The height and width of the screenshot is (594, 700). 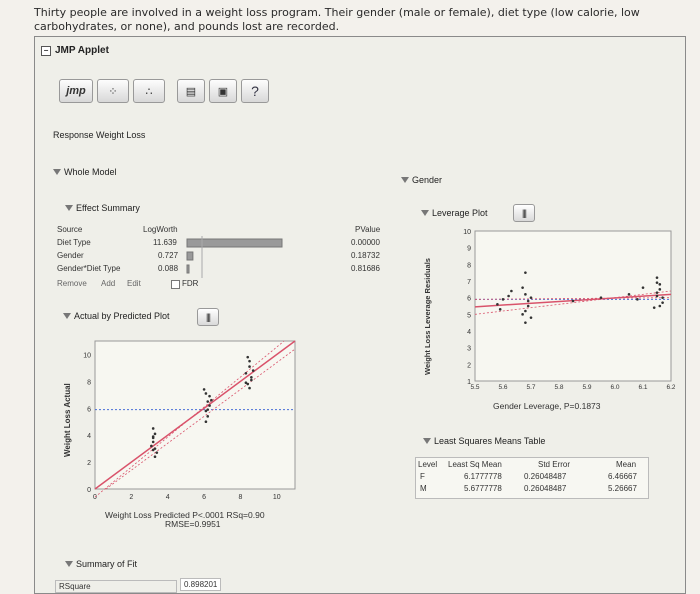 I want to click on ls-row-level: M, so click(x=423, y=488).